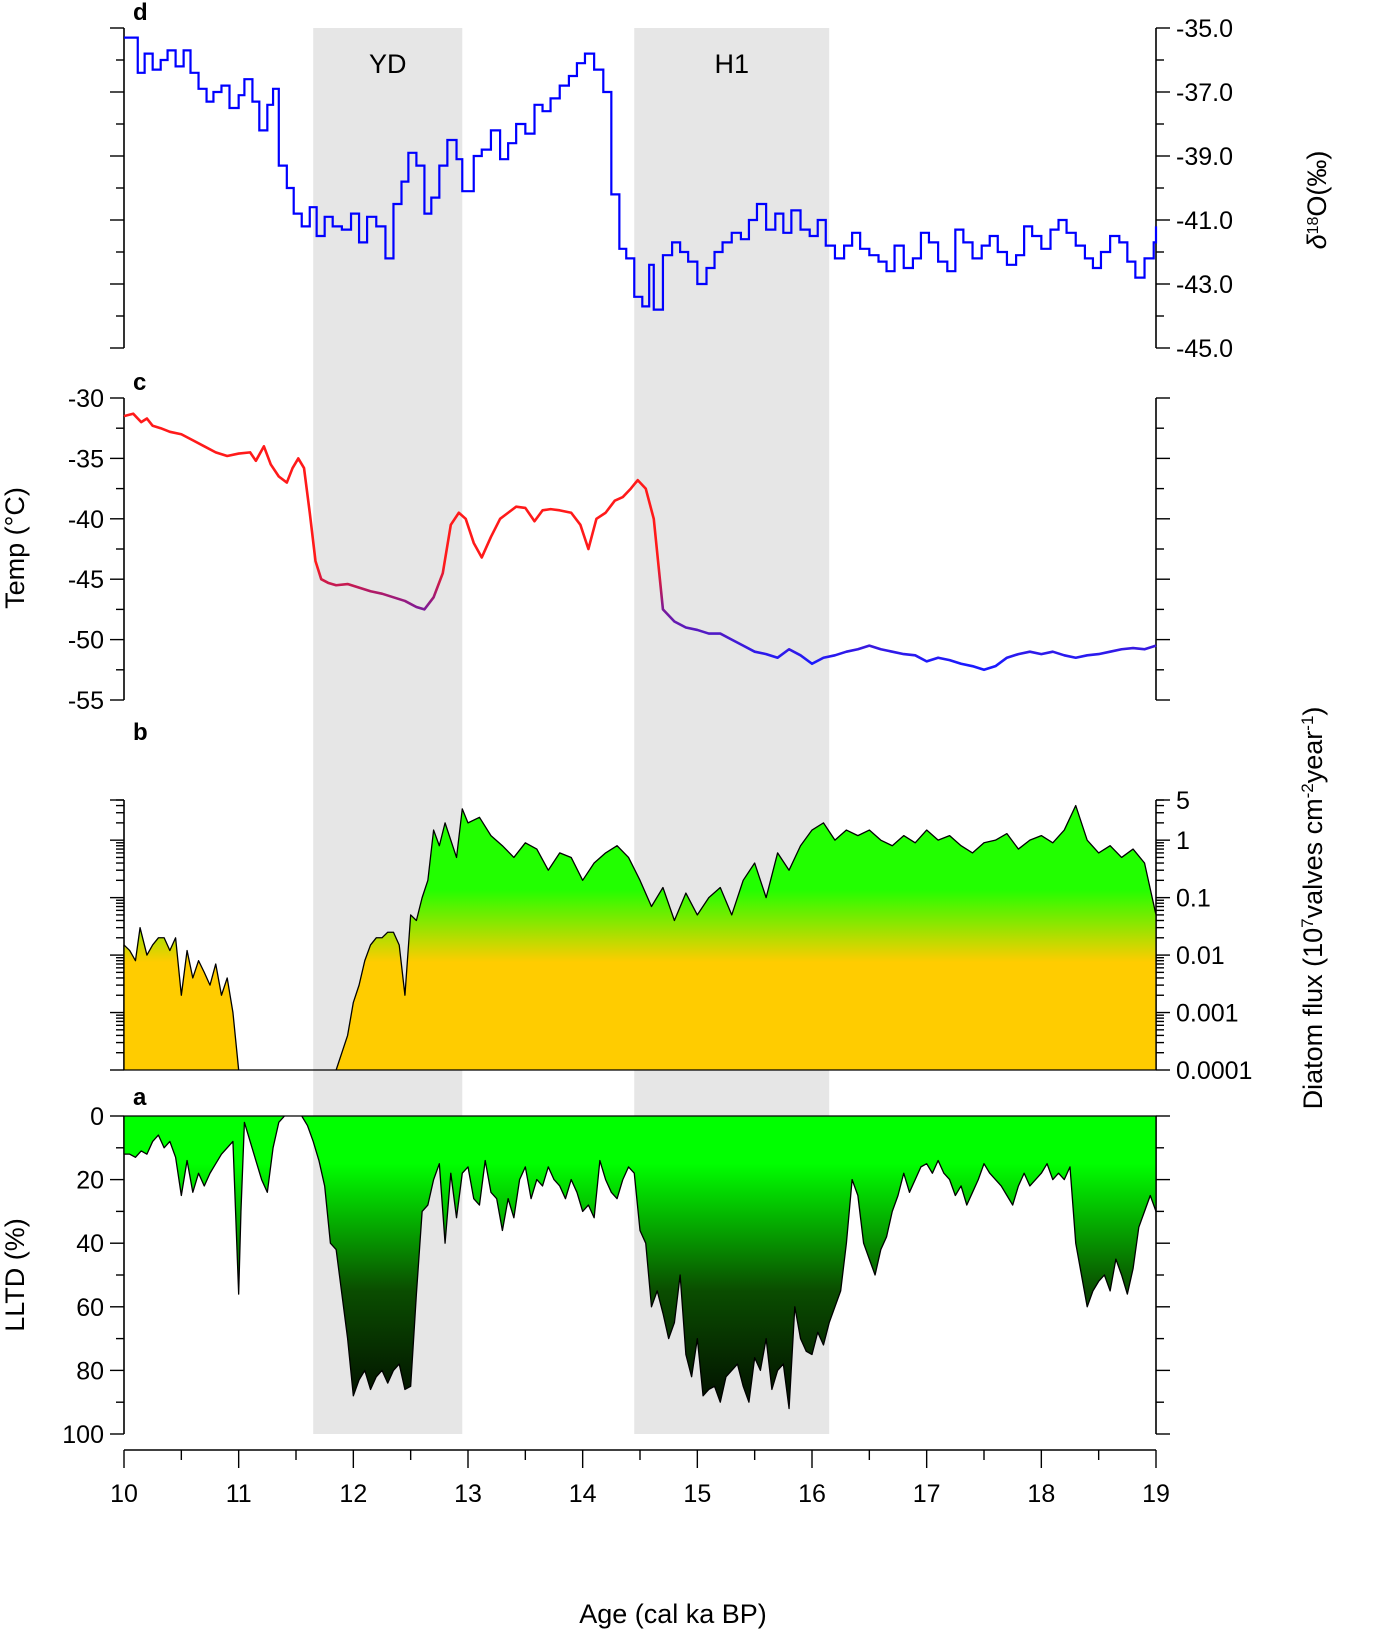 The height and width of the screenshot is (1633, 1385). I want to click on lltd-y-tick-label: 40, so click(90, 1244).